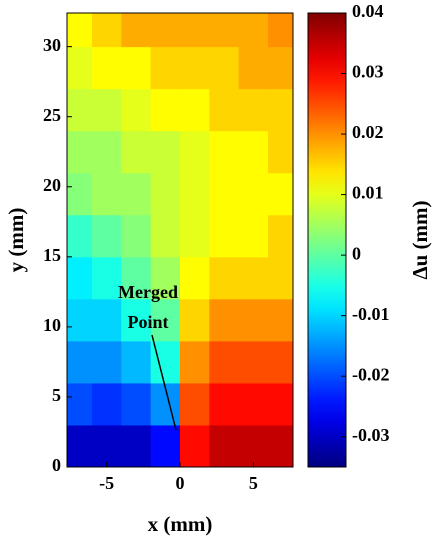 This screenshot has width=440, height=550. I want to click on colorbar-tick-label: 0.03, so click(368, 72).